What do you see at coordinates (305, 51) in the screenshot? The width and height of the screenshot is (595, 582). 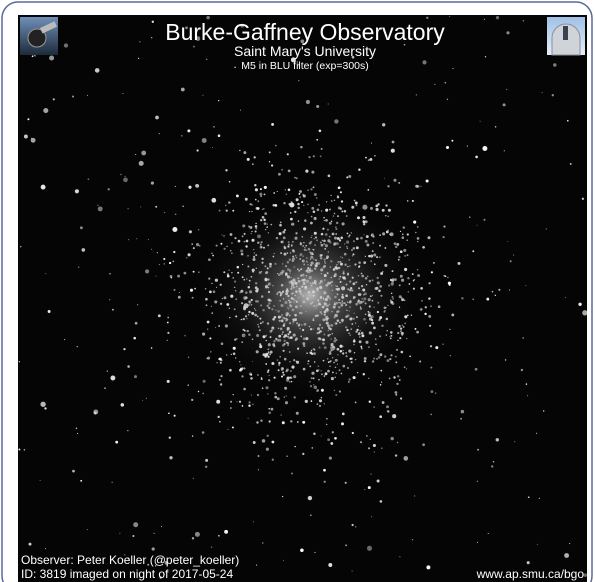 I see `subtitle: Saint Mary's University` at bounding box center [305, 51].